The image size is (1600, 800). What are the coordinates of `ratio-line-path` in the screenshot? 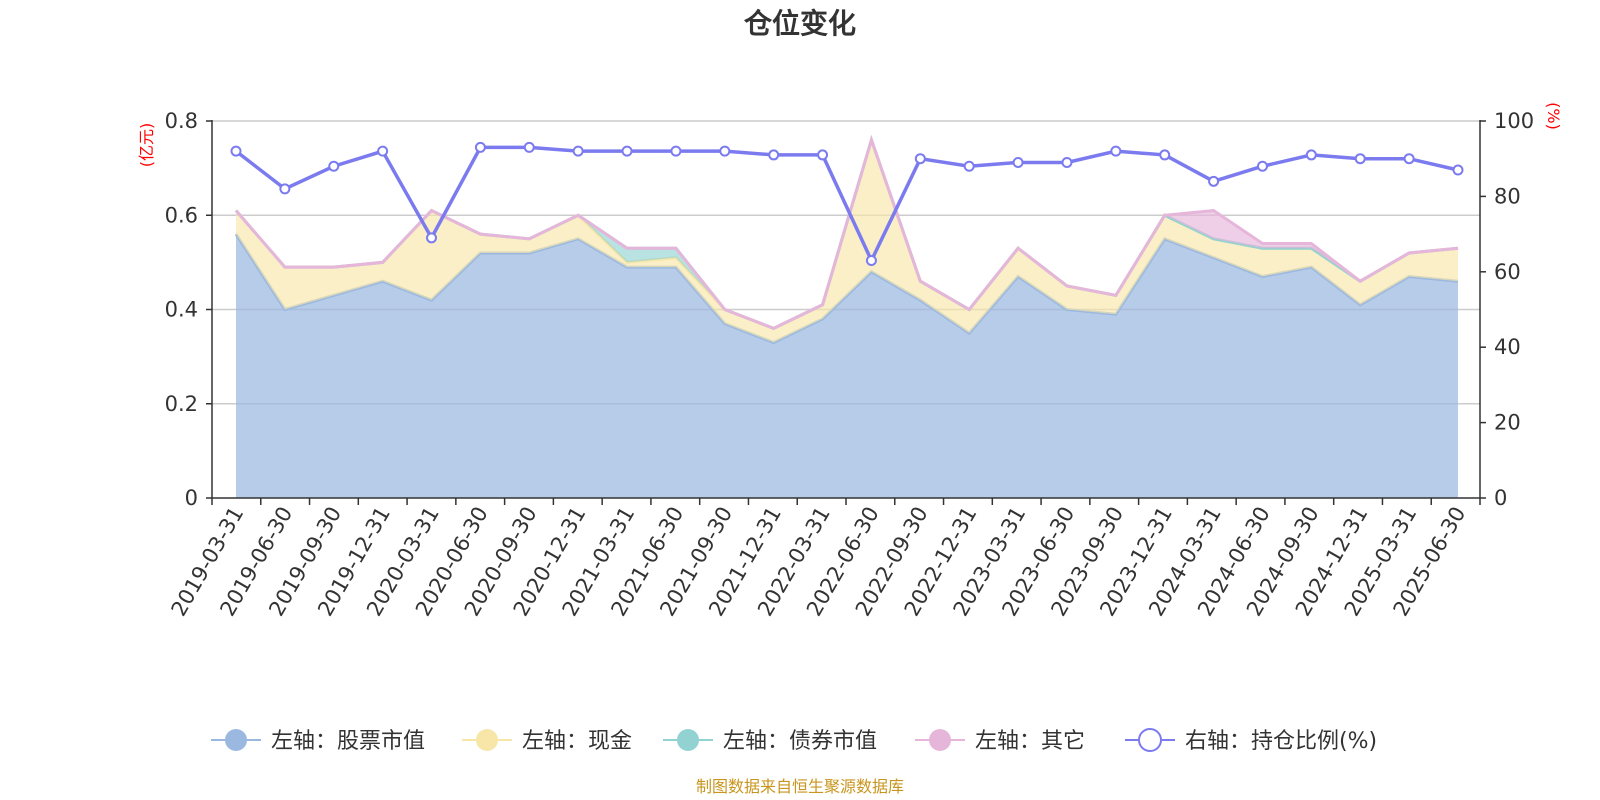 It's located at (846, 205).